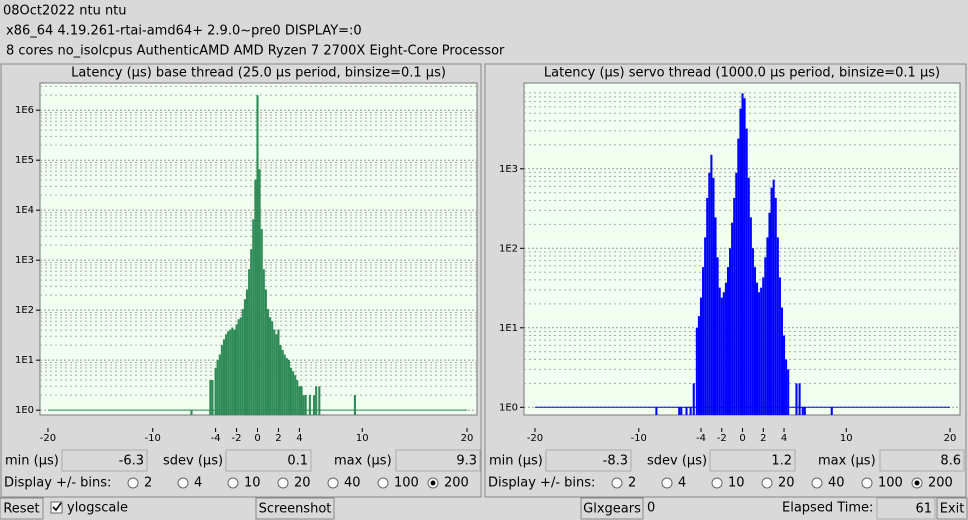 This screenshot has height=520, width=968. I want to click on stat-label: sdev (µs), so click(677, 461).